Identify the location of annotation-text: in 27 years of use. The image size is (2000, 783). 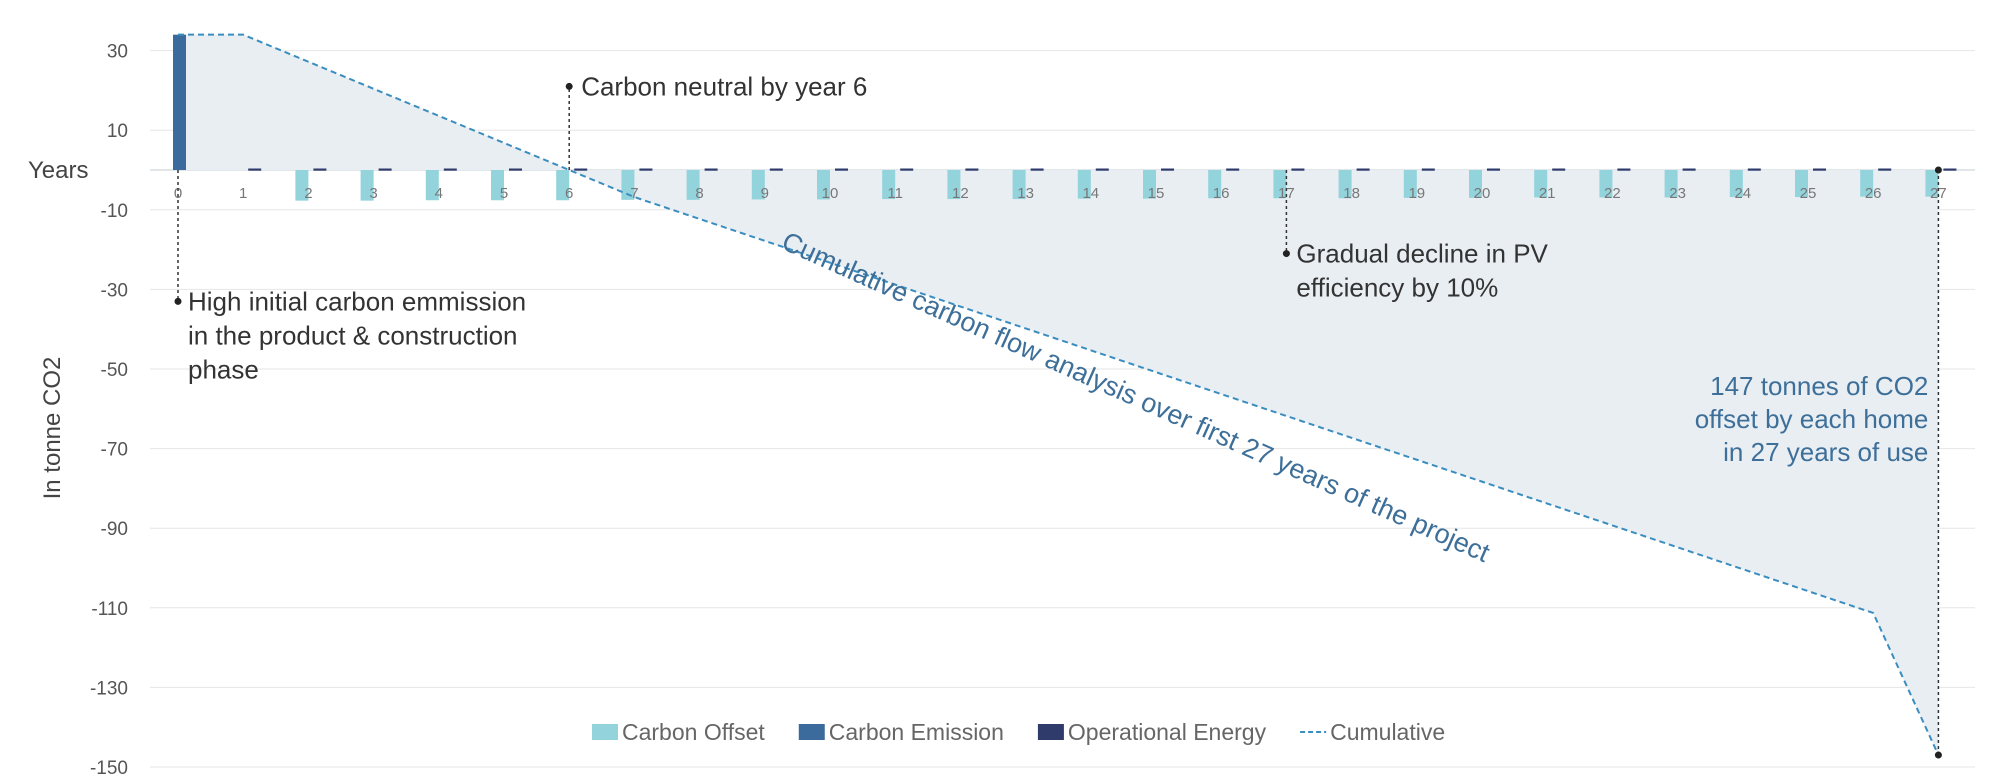
(1825, 452).